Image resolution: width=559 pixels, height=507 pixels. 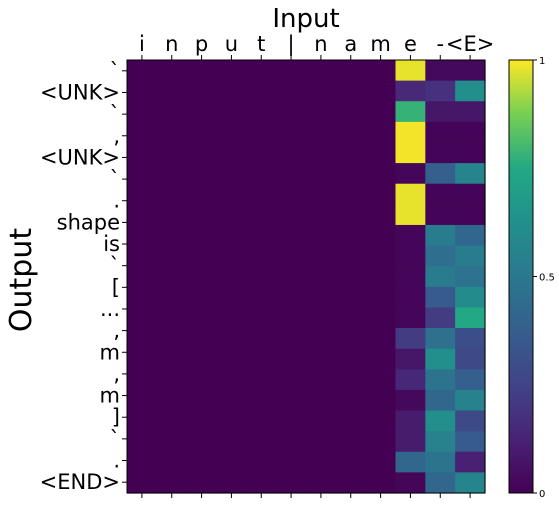 What do you see at coordinates (542, 494) in the screenshot?
I see `colorbar-tick-label: 0` at bounding box center [542, 494].